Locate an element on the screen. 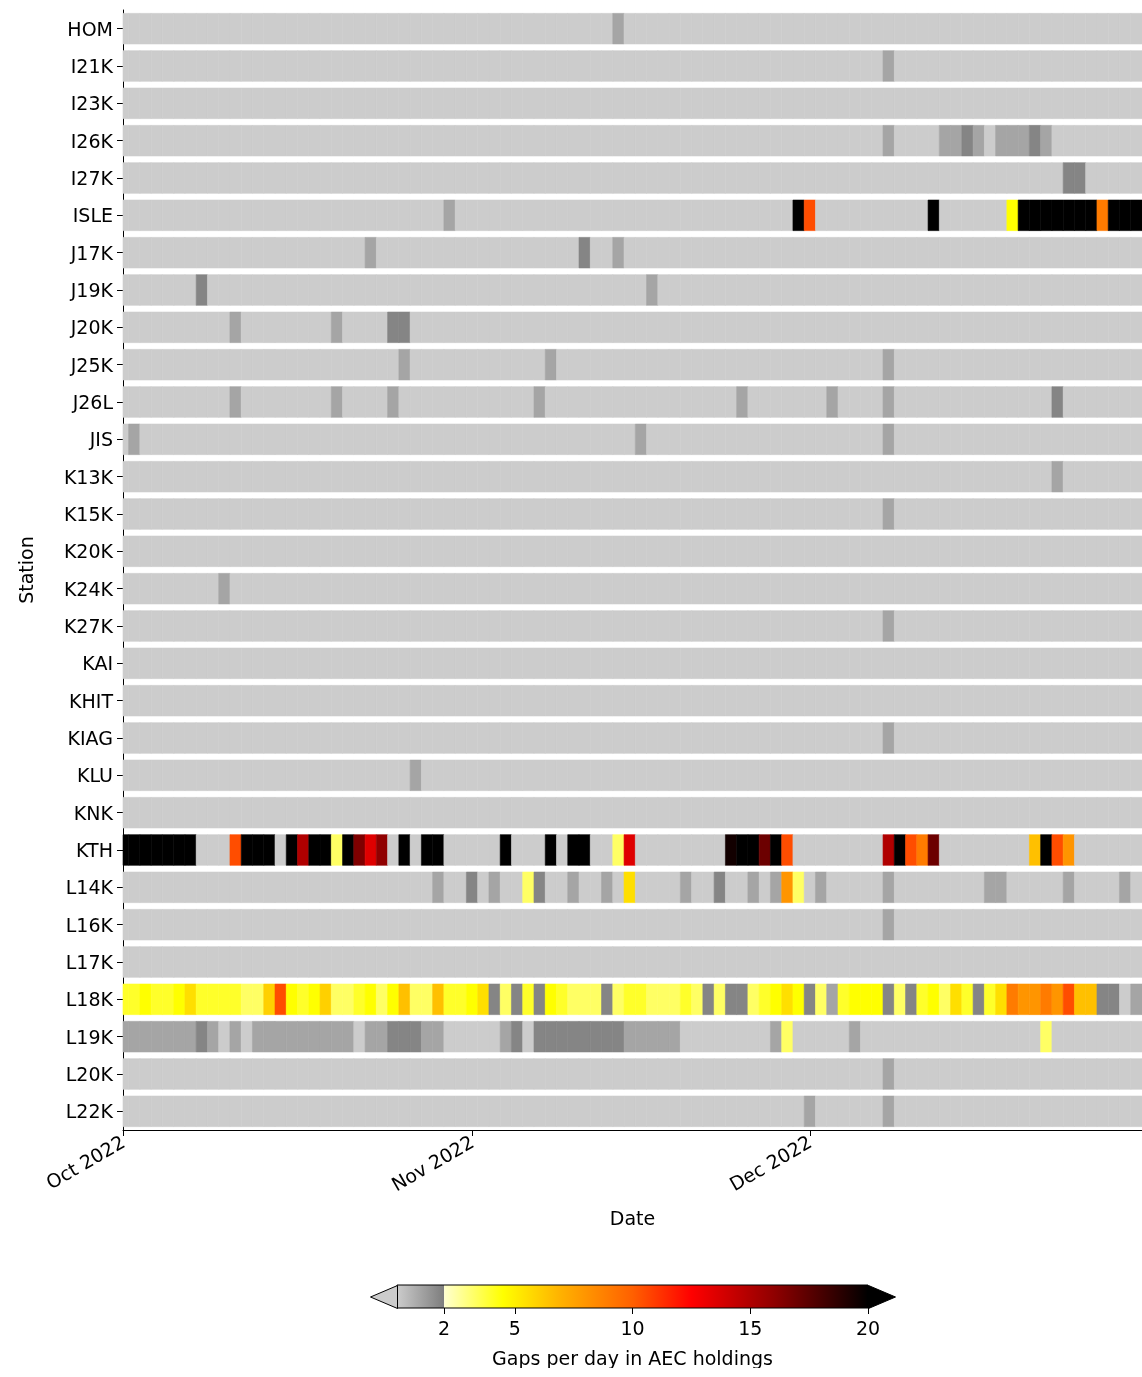 This screenshot has height=1377, width=1142. y-tick-label: L19K is located at coordinates (89, 1036).